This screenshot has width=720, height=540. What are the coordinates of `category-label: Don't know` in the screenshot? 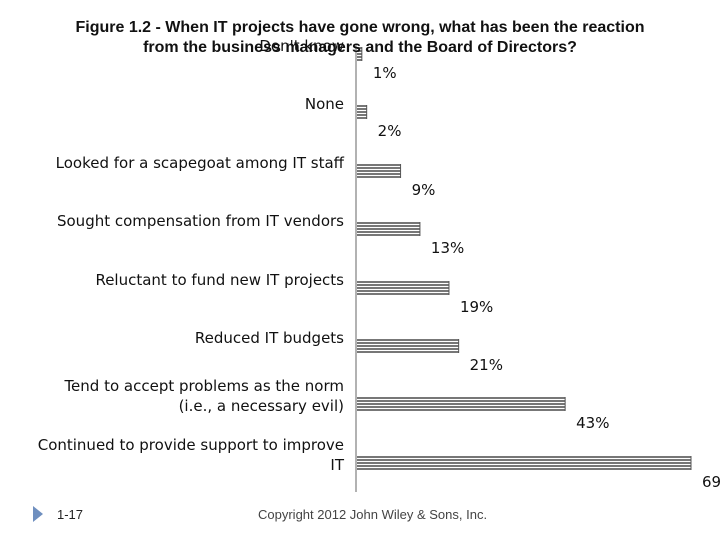 It's located at (301, 46).